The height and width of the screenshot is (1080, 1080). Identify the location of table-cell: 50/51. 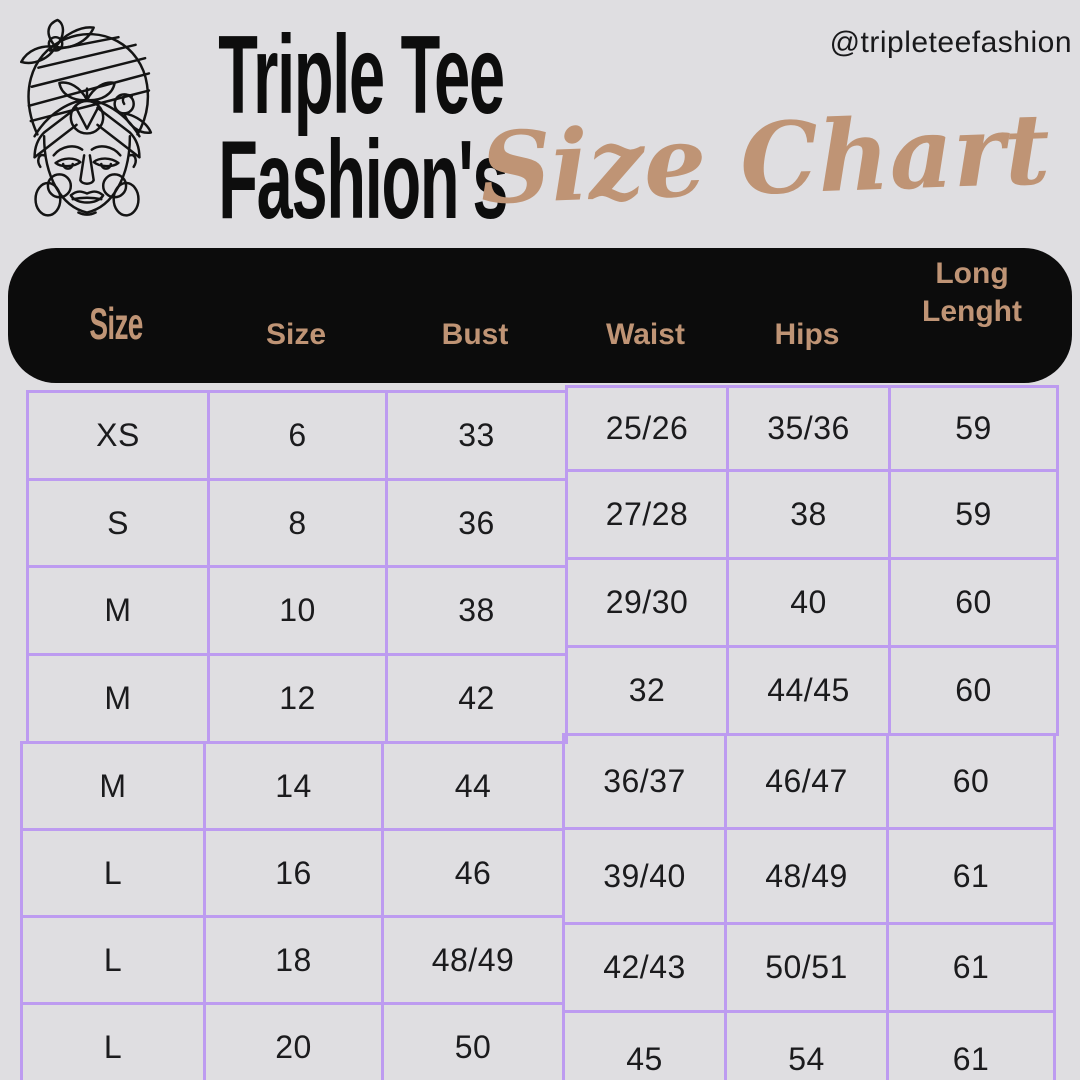
(808, 969).